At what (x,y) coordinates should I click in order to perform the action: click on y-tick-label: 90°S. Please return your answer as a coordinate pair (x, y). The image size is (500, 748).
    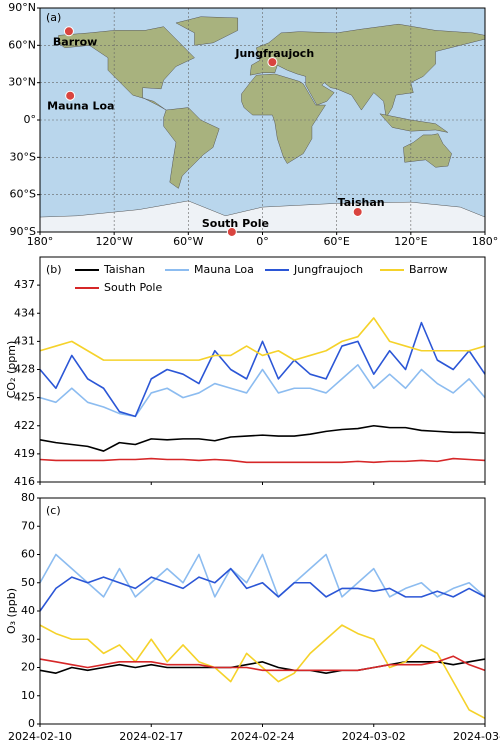
    Looking at the image, I should click on (23, 231).